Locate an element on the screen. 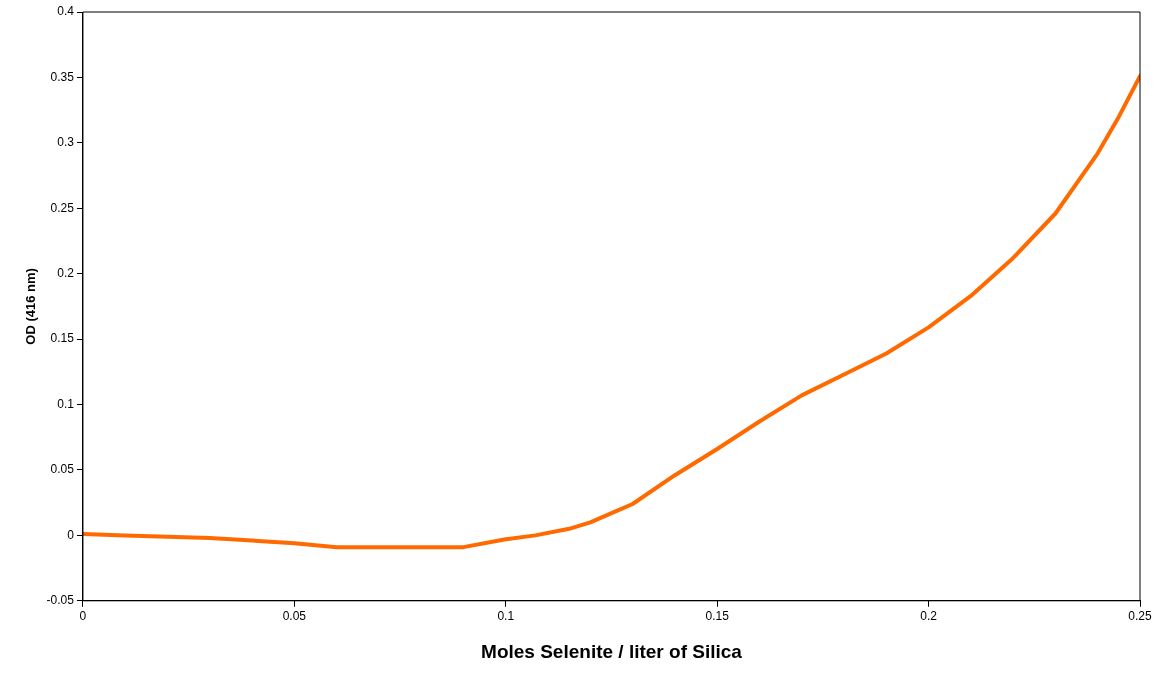 The image size is (1155, 676). x-tick-label: 0.25 is located at coordinates (1140, 616).